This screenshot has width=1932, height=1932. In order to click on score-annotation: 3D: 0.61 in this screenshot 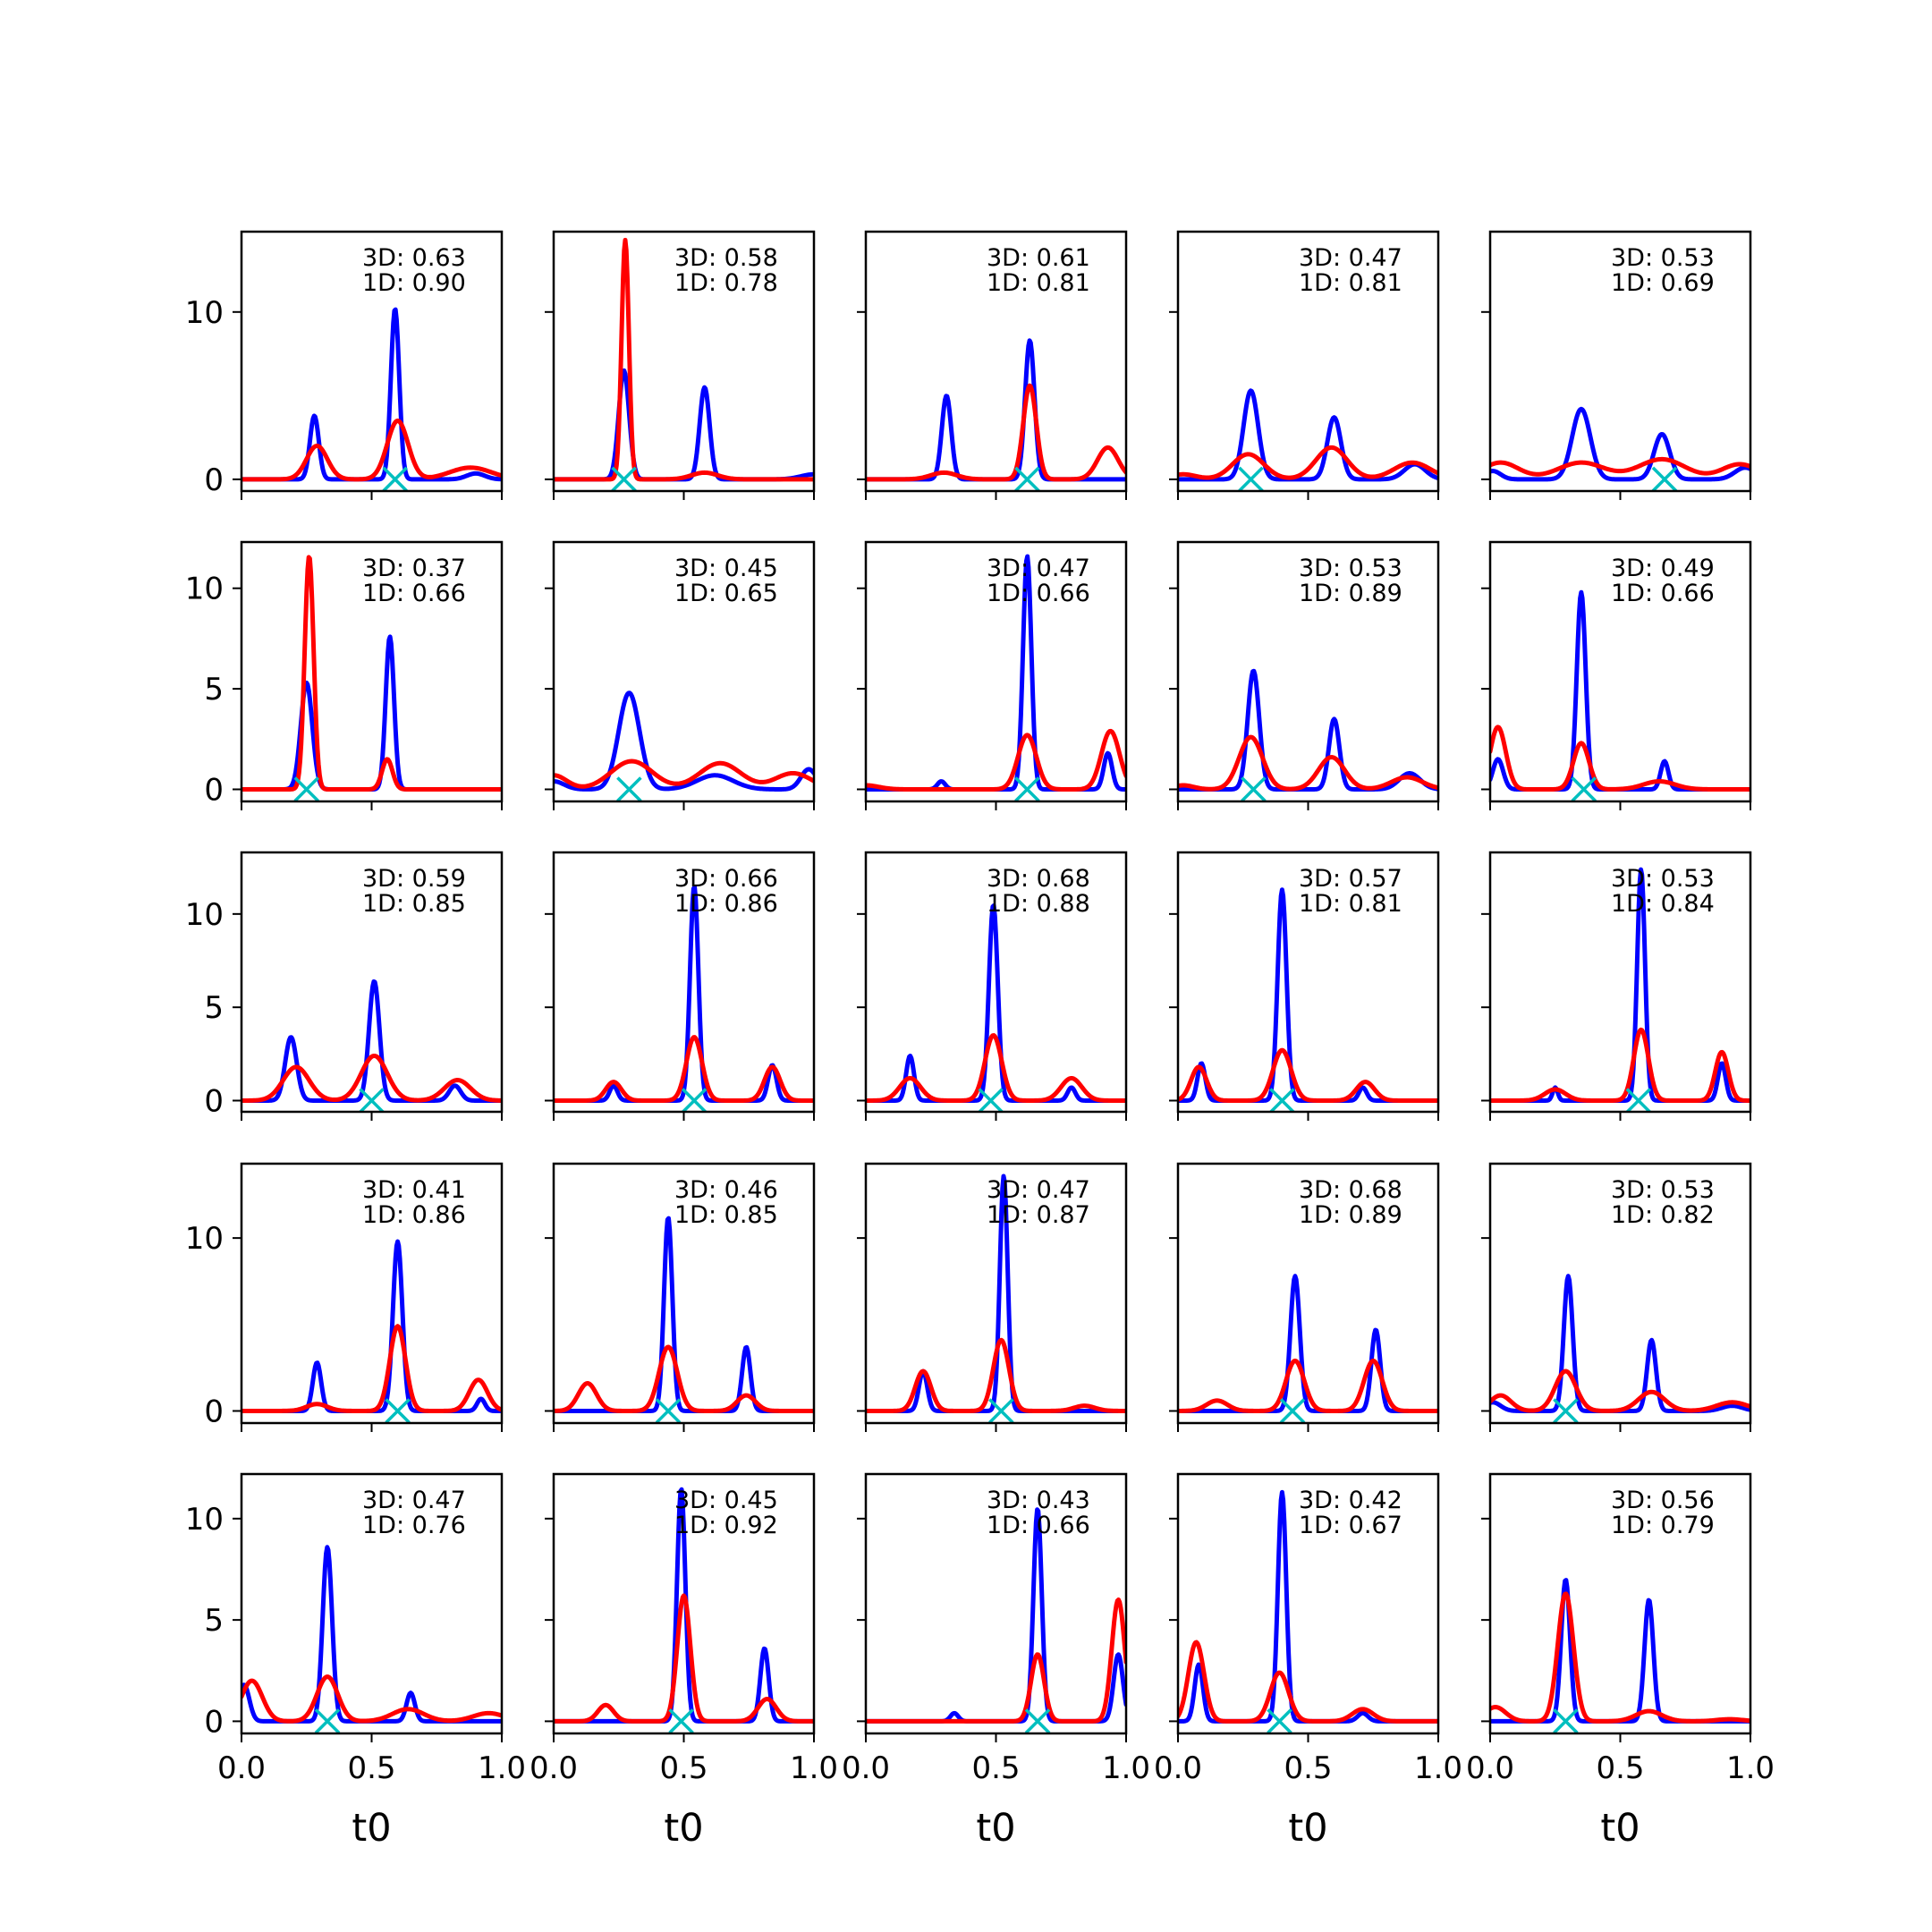, I will do `click(1038, 258)`.